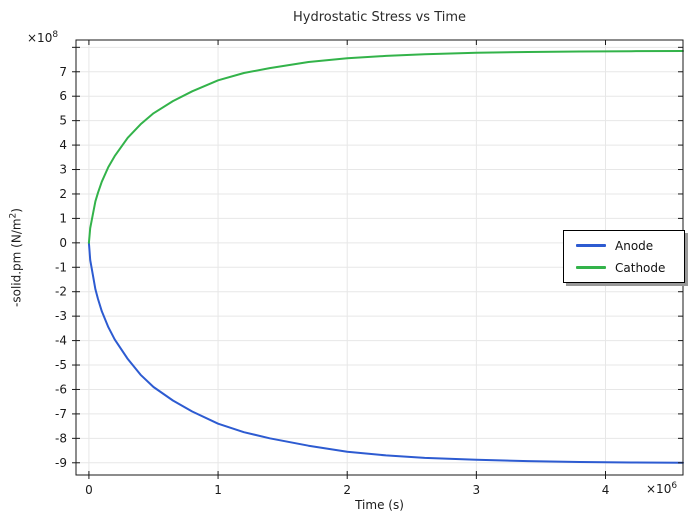 The image size is (690, 518). What do you see at coordinates (63, 243) in the screenshot?
I see `y-tick-label: 0` at bounding box center [63, 243].